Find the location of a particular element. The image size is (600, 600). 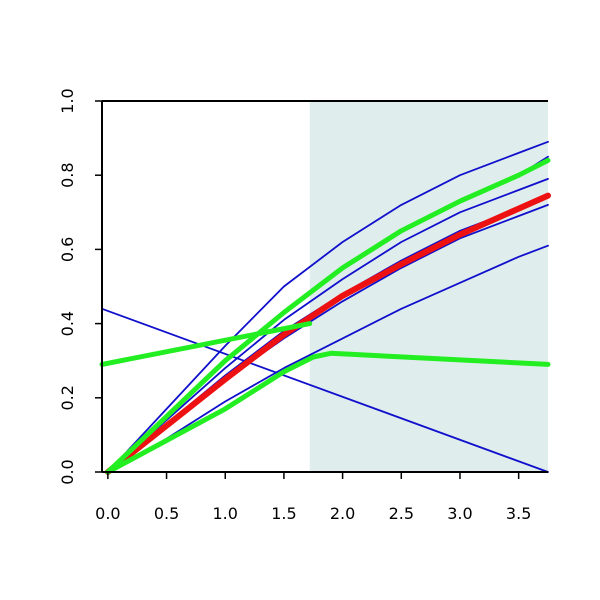

y-tick-label: 1.0 is located at coordinates (67, 100).